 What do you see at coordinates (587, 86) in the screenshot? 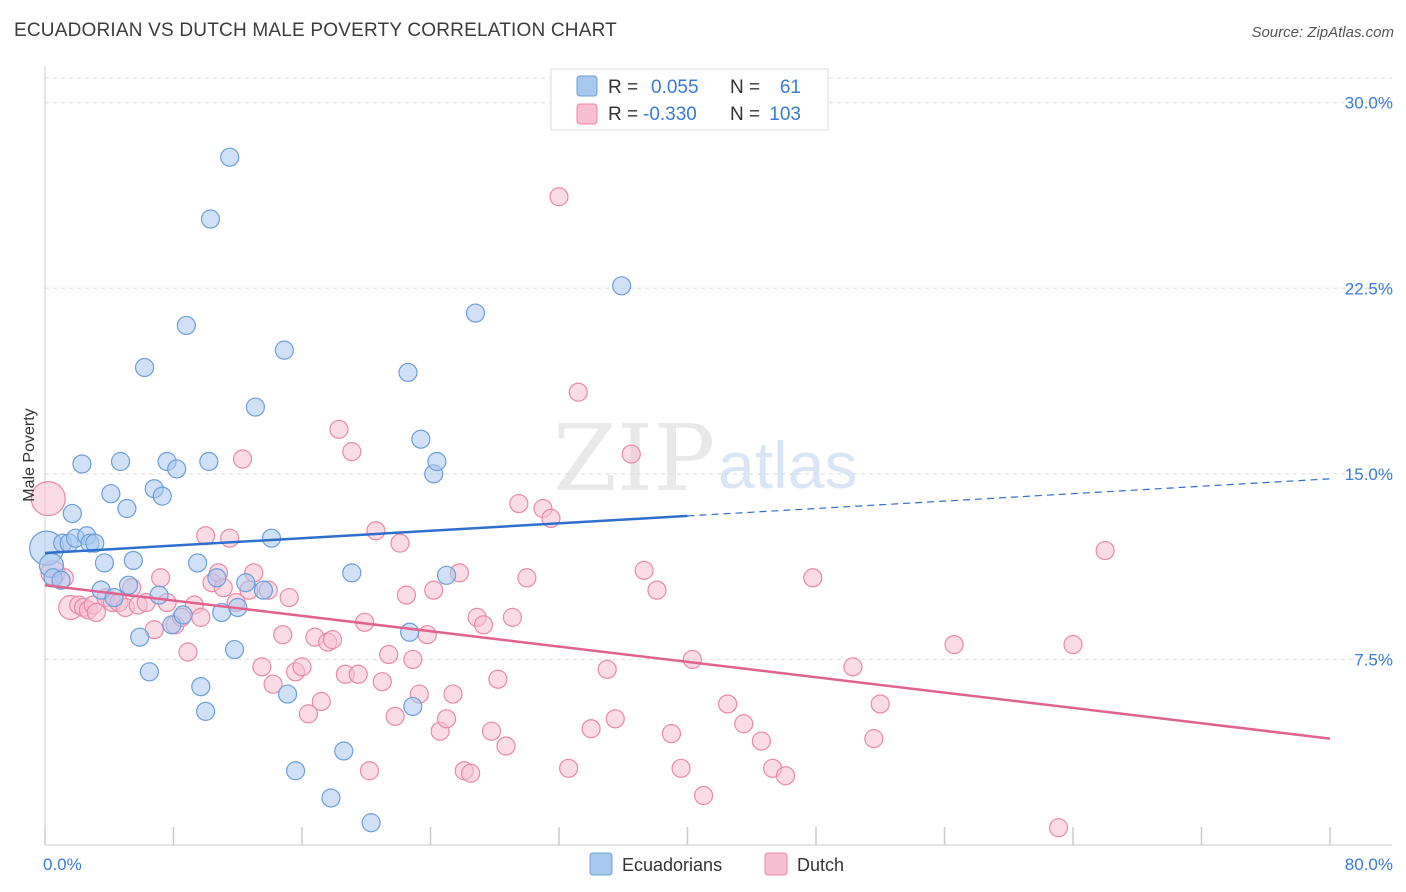
I see `ecuadorians-swatch` at bounding box center [587, 86].